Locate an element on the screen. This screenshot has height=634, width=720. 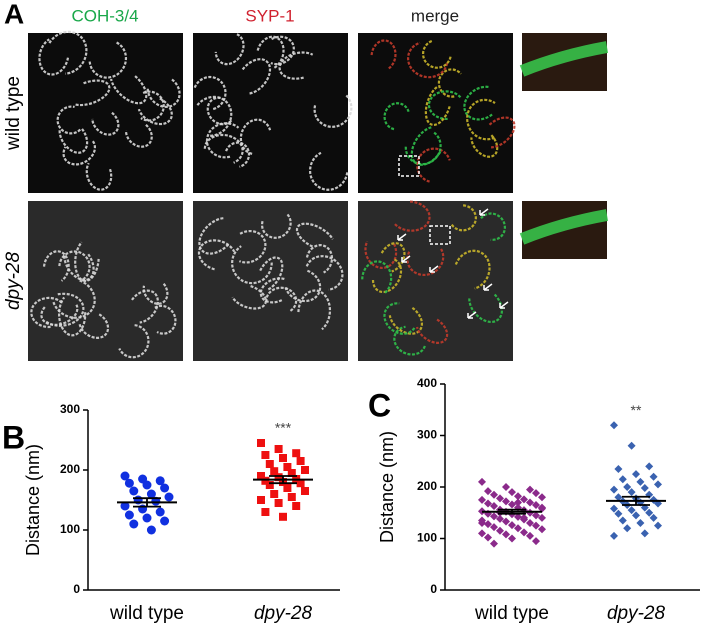
y-axis-label: Distance (nm) is located at coordinates (387, 487).